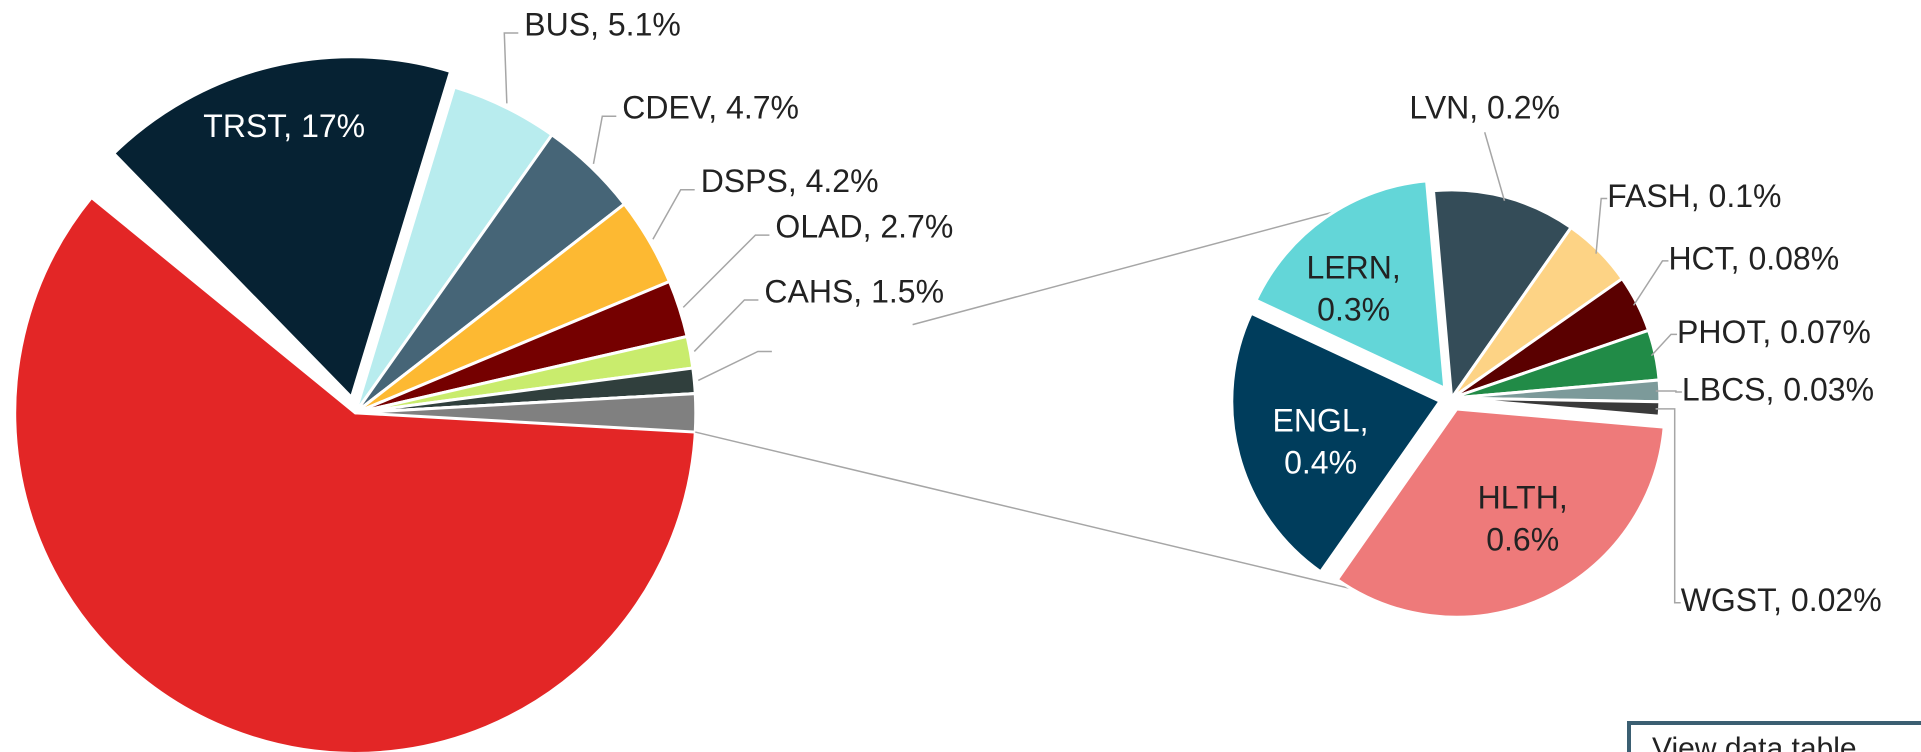  I want to click on button-frame, so click(1774, 736).